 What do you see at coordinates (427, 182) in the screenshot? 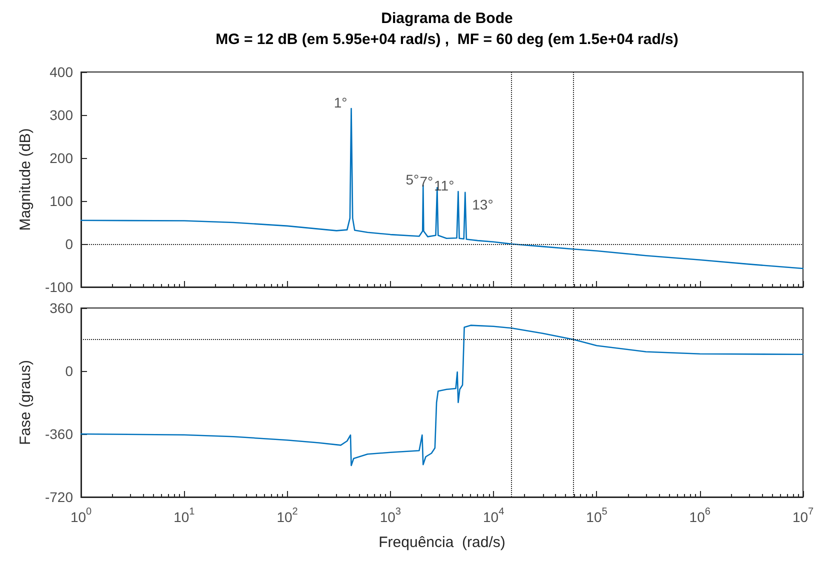
I see `annotation: 7°` at bounding box center [427, 182].